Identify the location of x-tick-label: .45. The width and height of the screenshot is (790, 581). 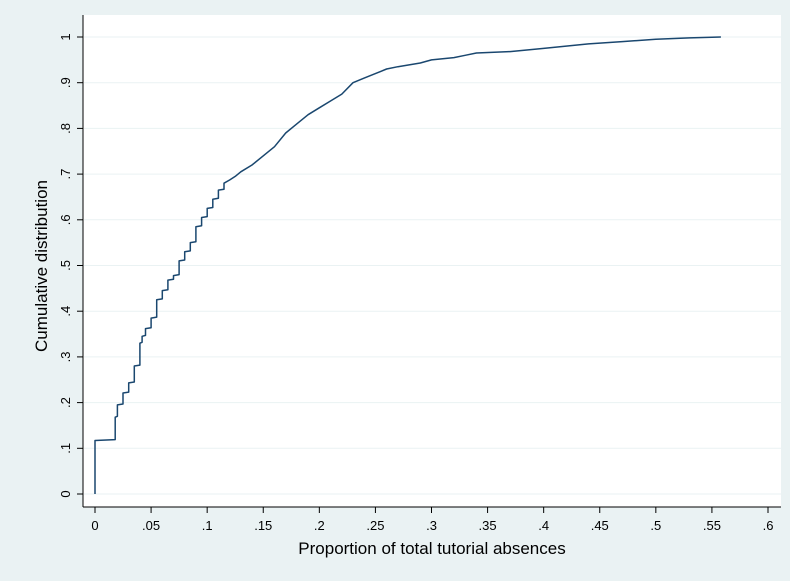
(600, 525).